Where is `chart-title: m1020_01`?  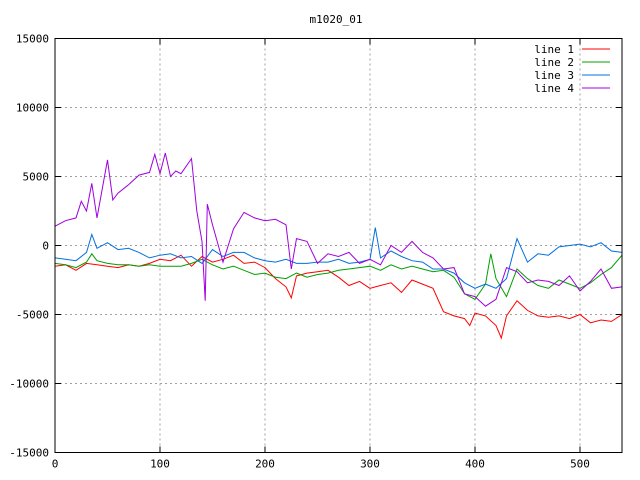 chart-title: m1020_01 is located at coordinates (336, 19).